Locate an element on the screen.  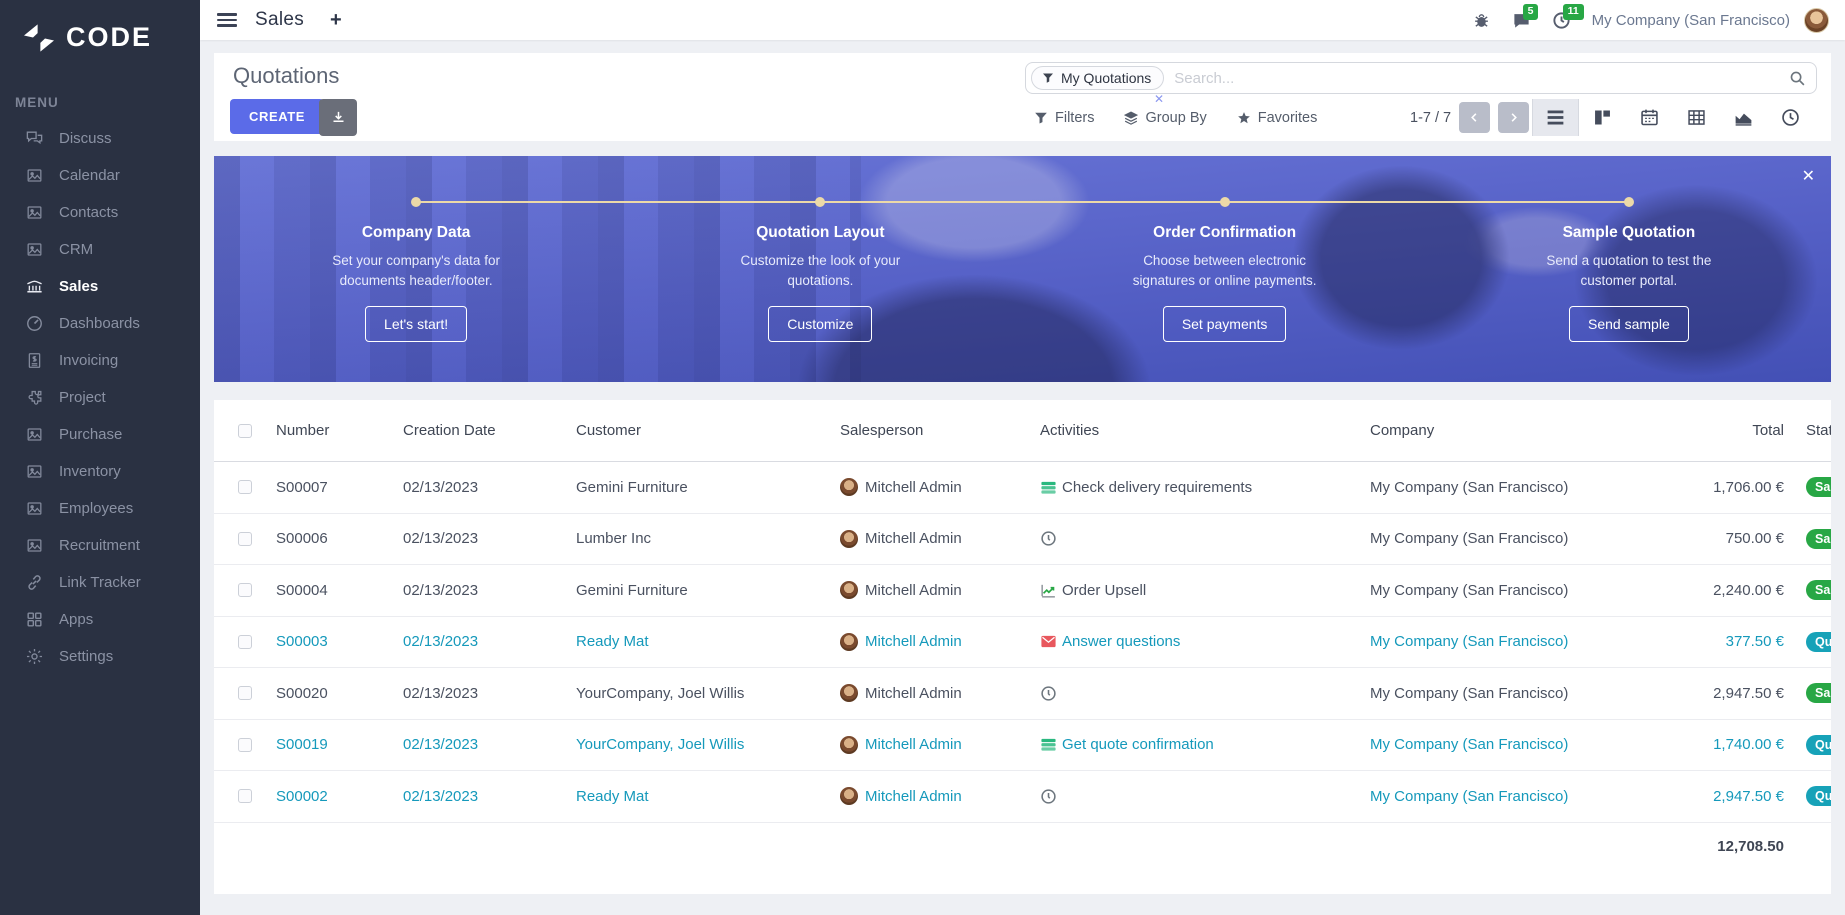
messages-icon: 5 is located at coordinates (1522, 20).